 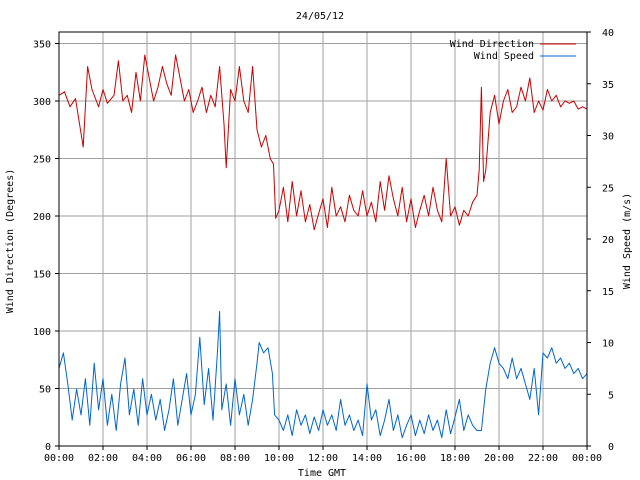 I want to click on y-left-tick-label: 350, so click(x=42, y=45).